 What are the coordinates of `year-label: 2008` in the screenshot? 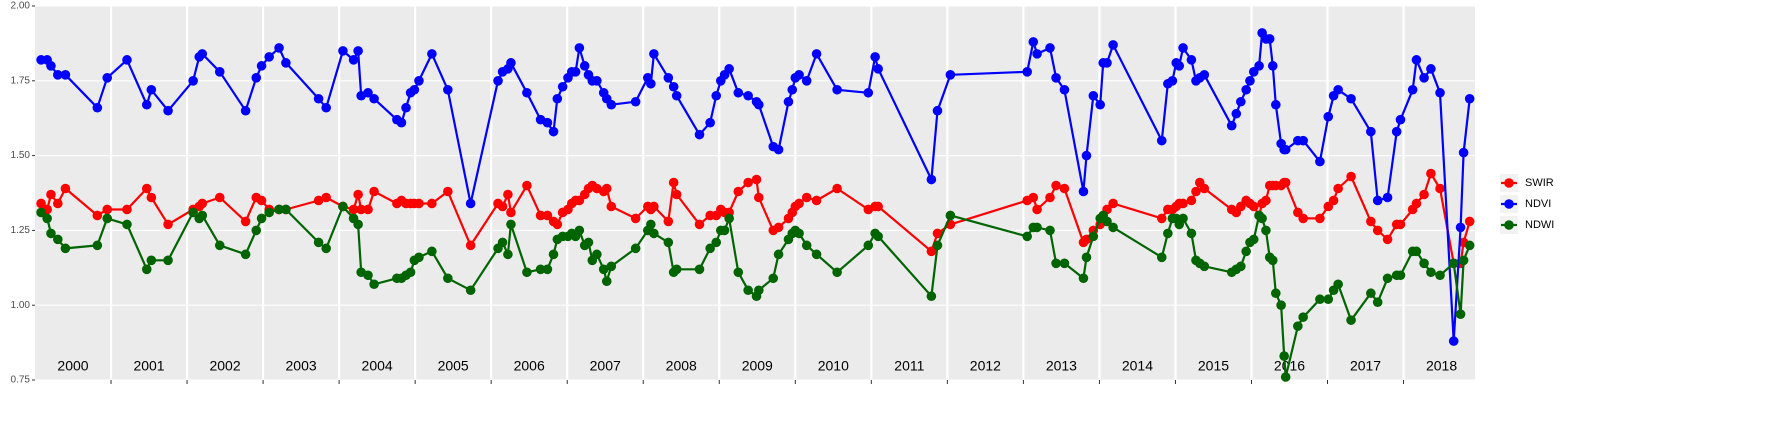 It's located at (681, 366).